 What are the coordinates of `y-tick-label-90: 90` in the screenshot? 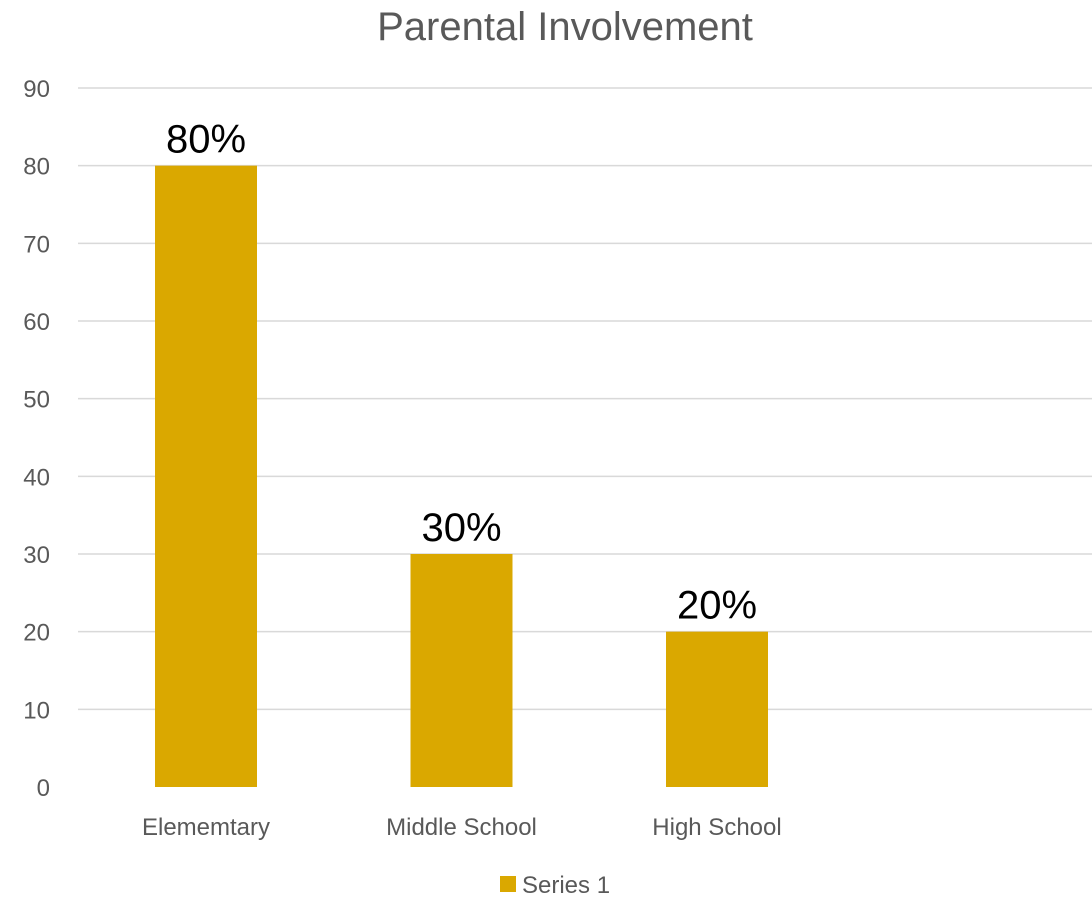 It's located at (36, 89).